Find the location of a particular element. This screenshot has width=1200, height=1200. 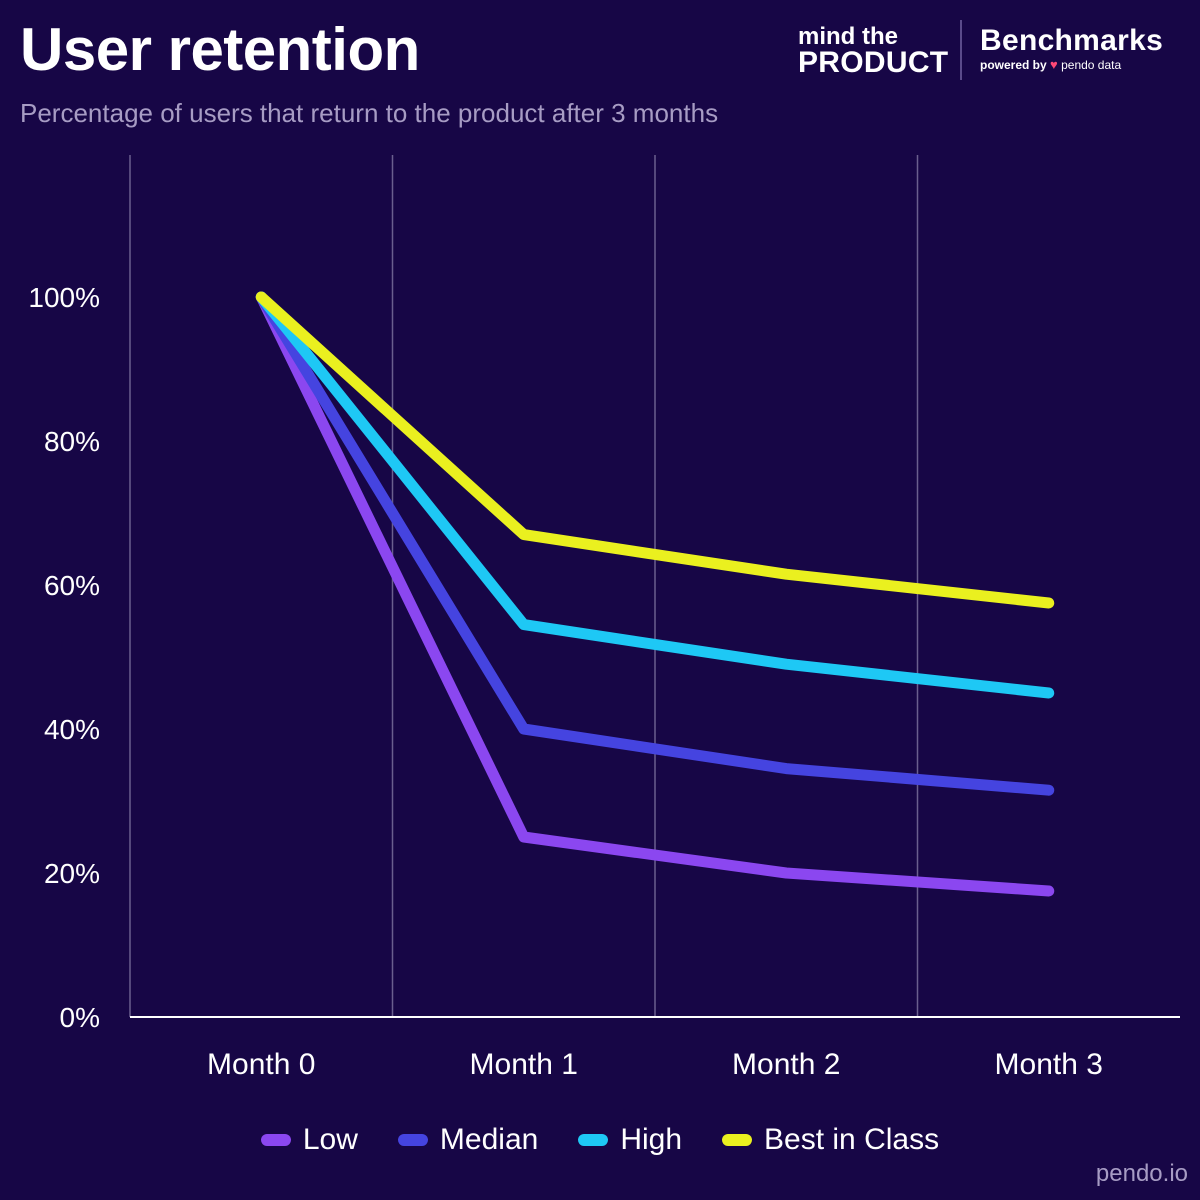

logo-line-2: PRODUCT is located at coordinates (873, 62).